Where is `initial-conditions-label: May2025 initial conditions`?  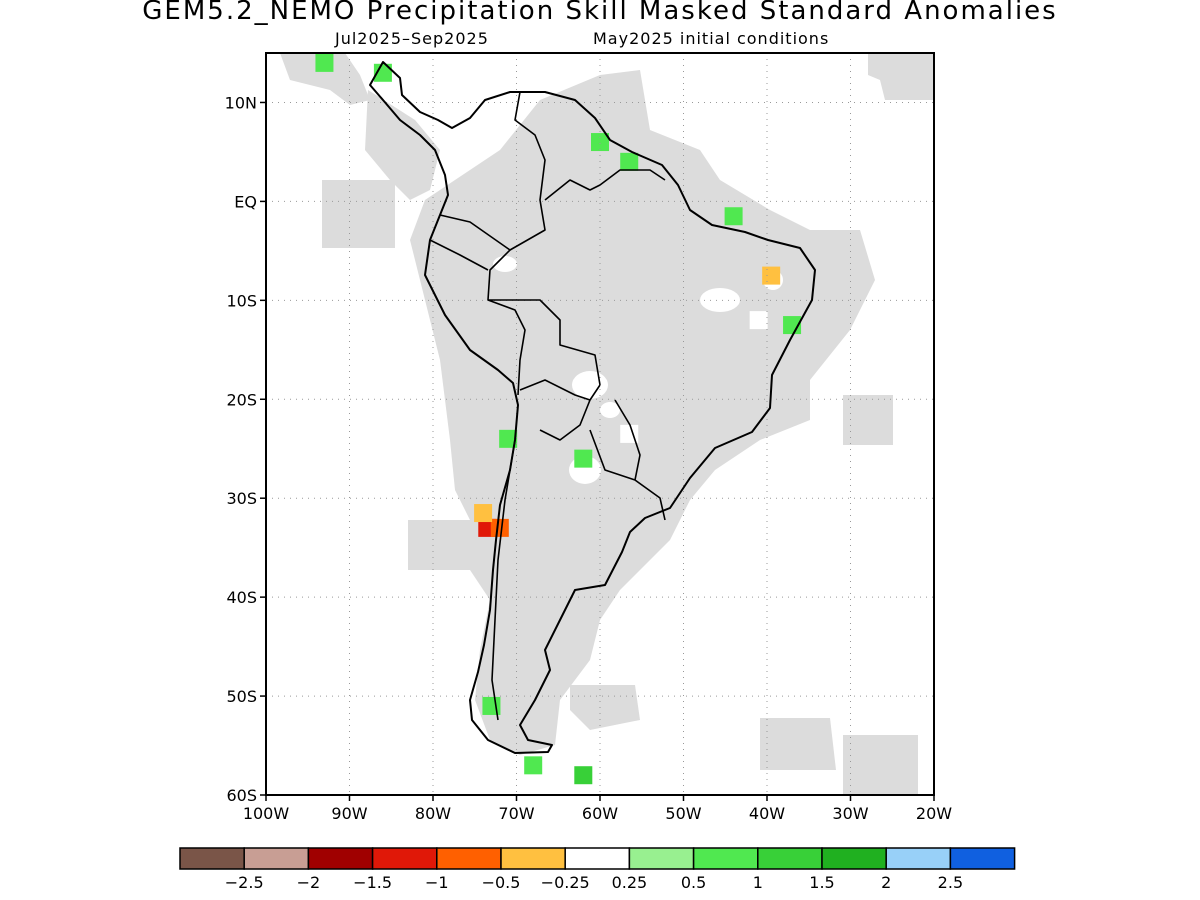 initial-conditions-label: May2025 initial conditions is located at coordinates (711, 38).